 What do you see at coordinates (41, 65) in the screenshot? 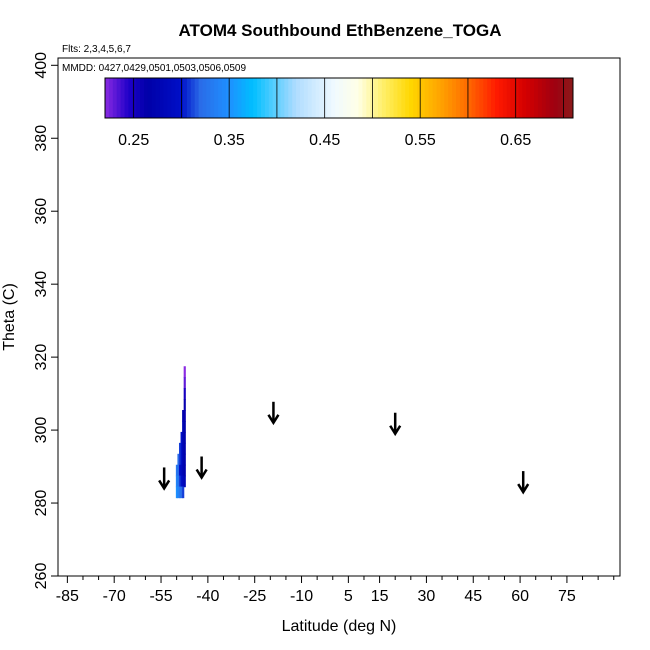
I see `y-tick-label: 400` at bounding box center [41, 65].